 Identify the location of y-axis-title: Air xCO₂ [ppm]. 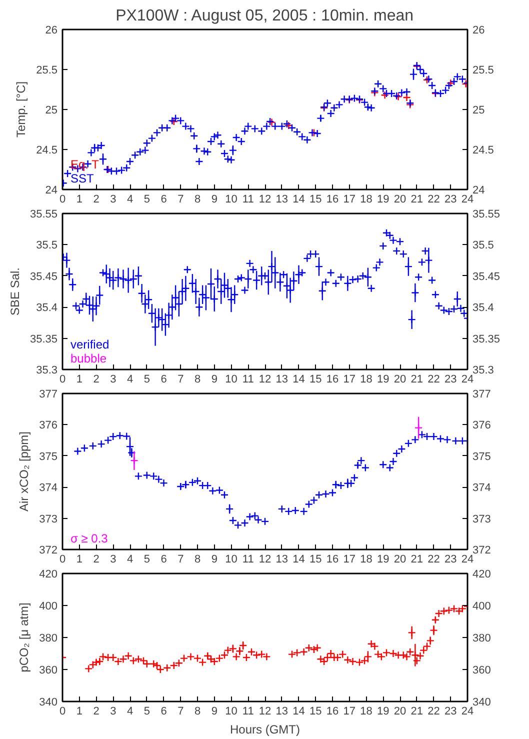
(24, 471).